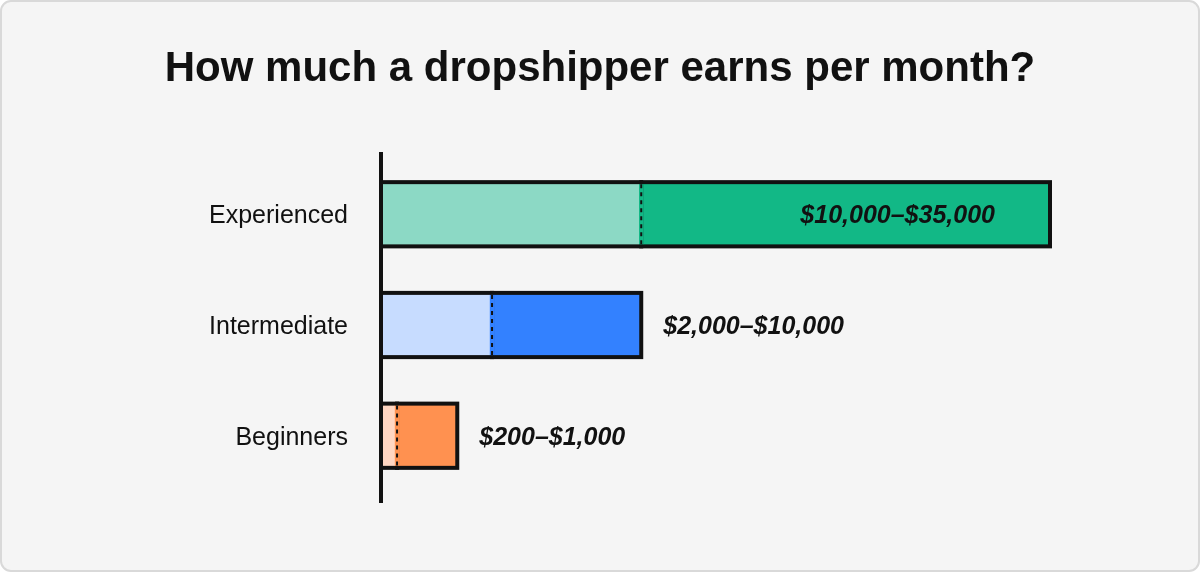  I want to click on annotation: $2,000–$10,000, so click(753, 325).